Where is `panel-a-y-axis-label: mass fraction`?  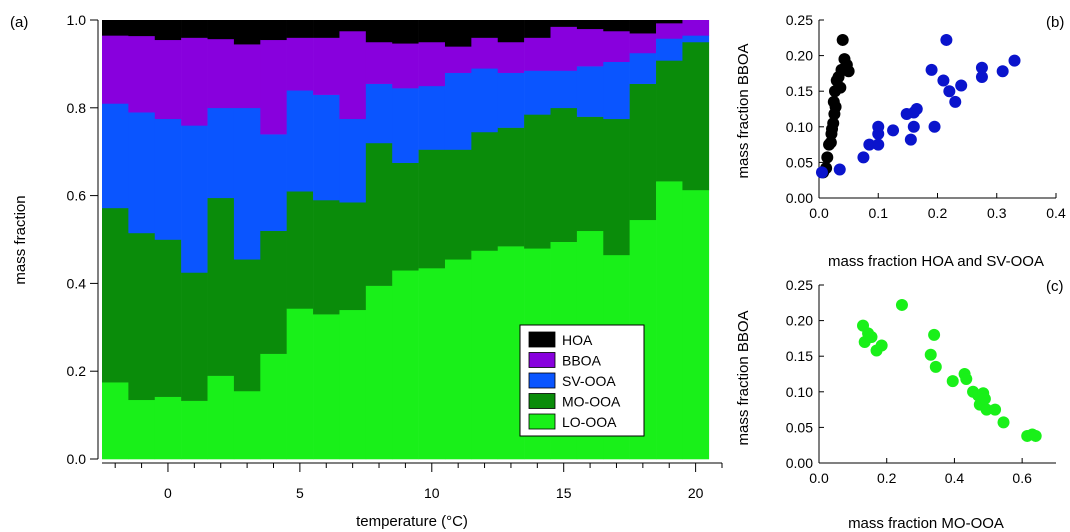 panel-a-y-axis-label: mass fraction is located at coordinates (20, 239).